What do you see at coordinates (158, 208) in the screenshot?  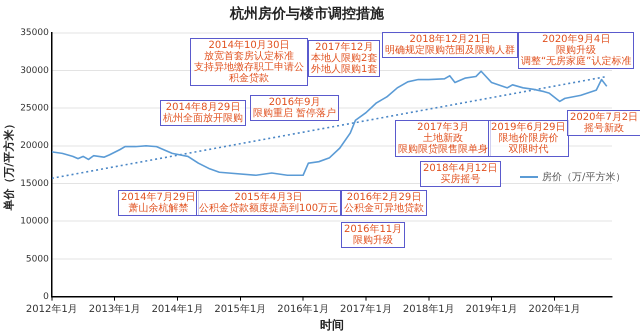 I see `annotation: 萧山余杭解禁` at bounding box center [158, 208].